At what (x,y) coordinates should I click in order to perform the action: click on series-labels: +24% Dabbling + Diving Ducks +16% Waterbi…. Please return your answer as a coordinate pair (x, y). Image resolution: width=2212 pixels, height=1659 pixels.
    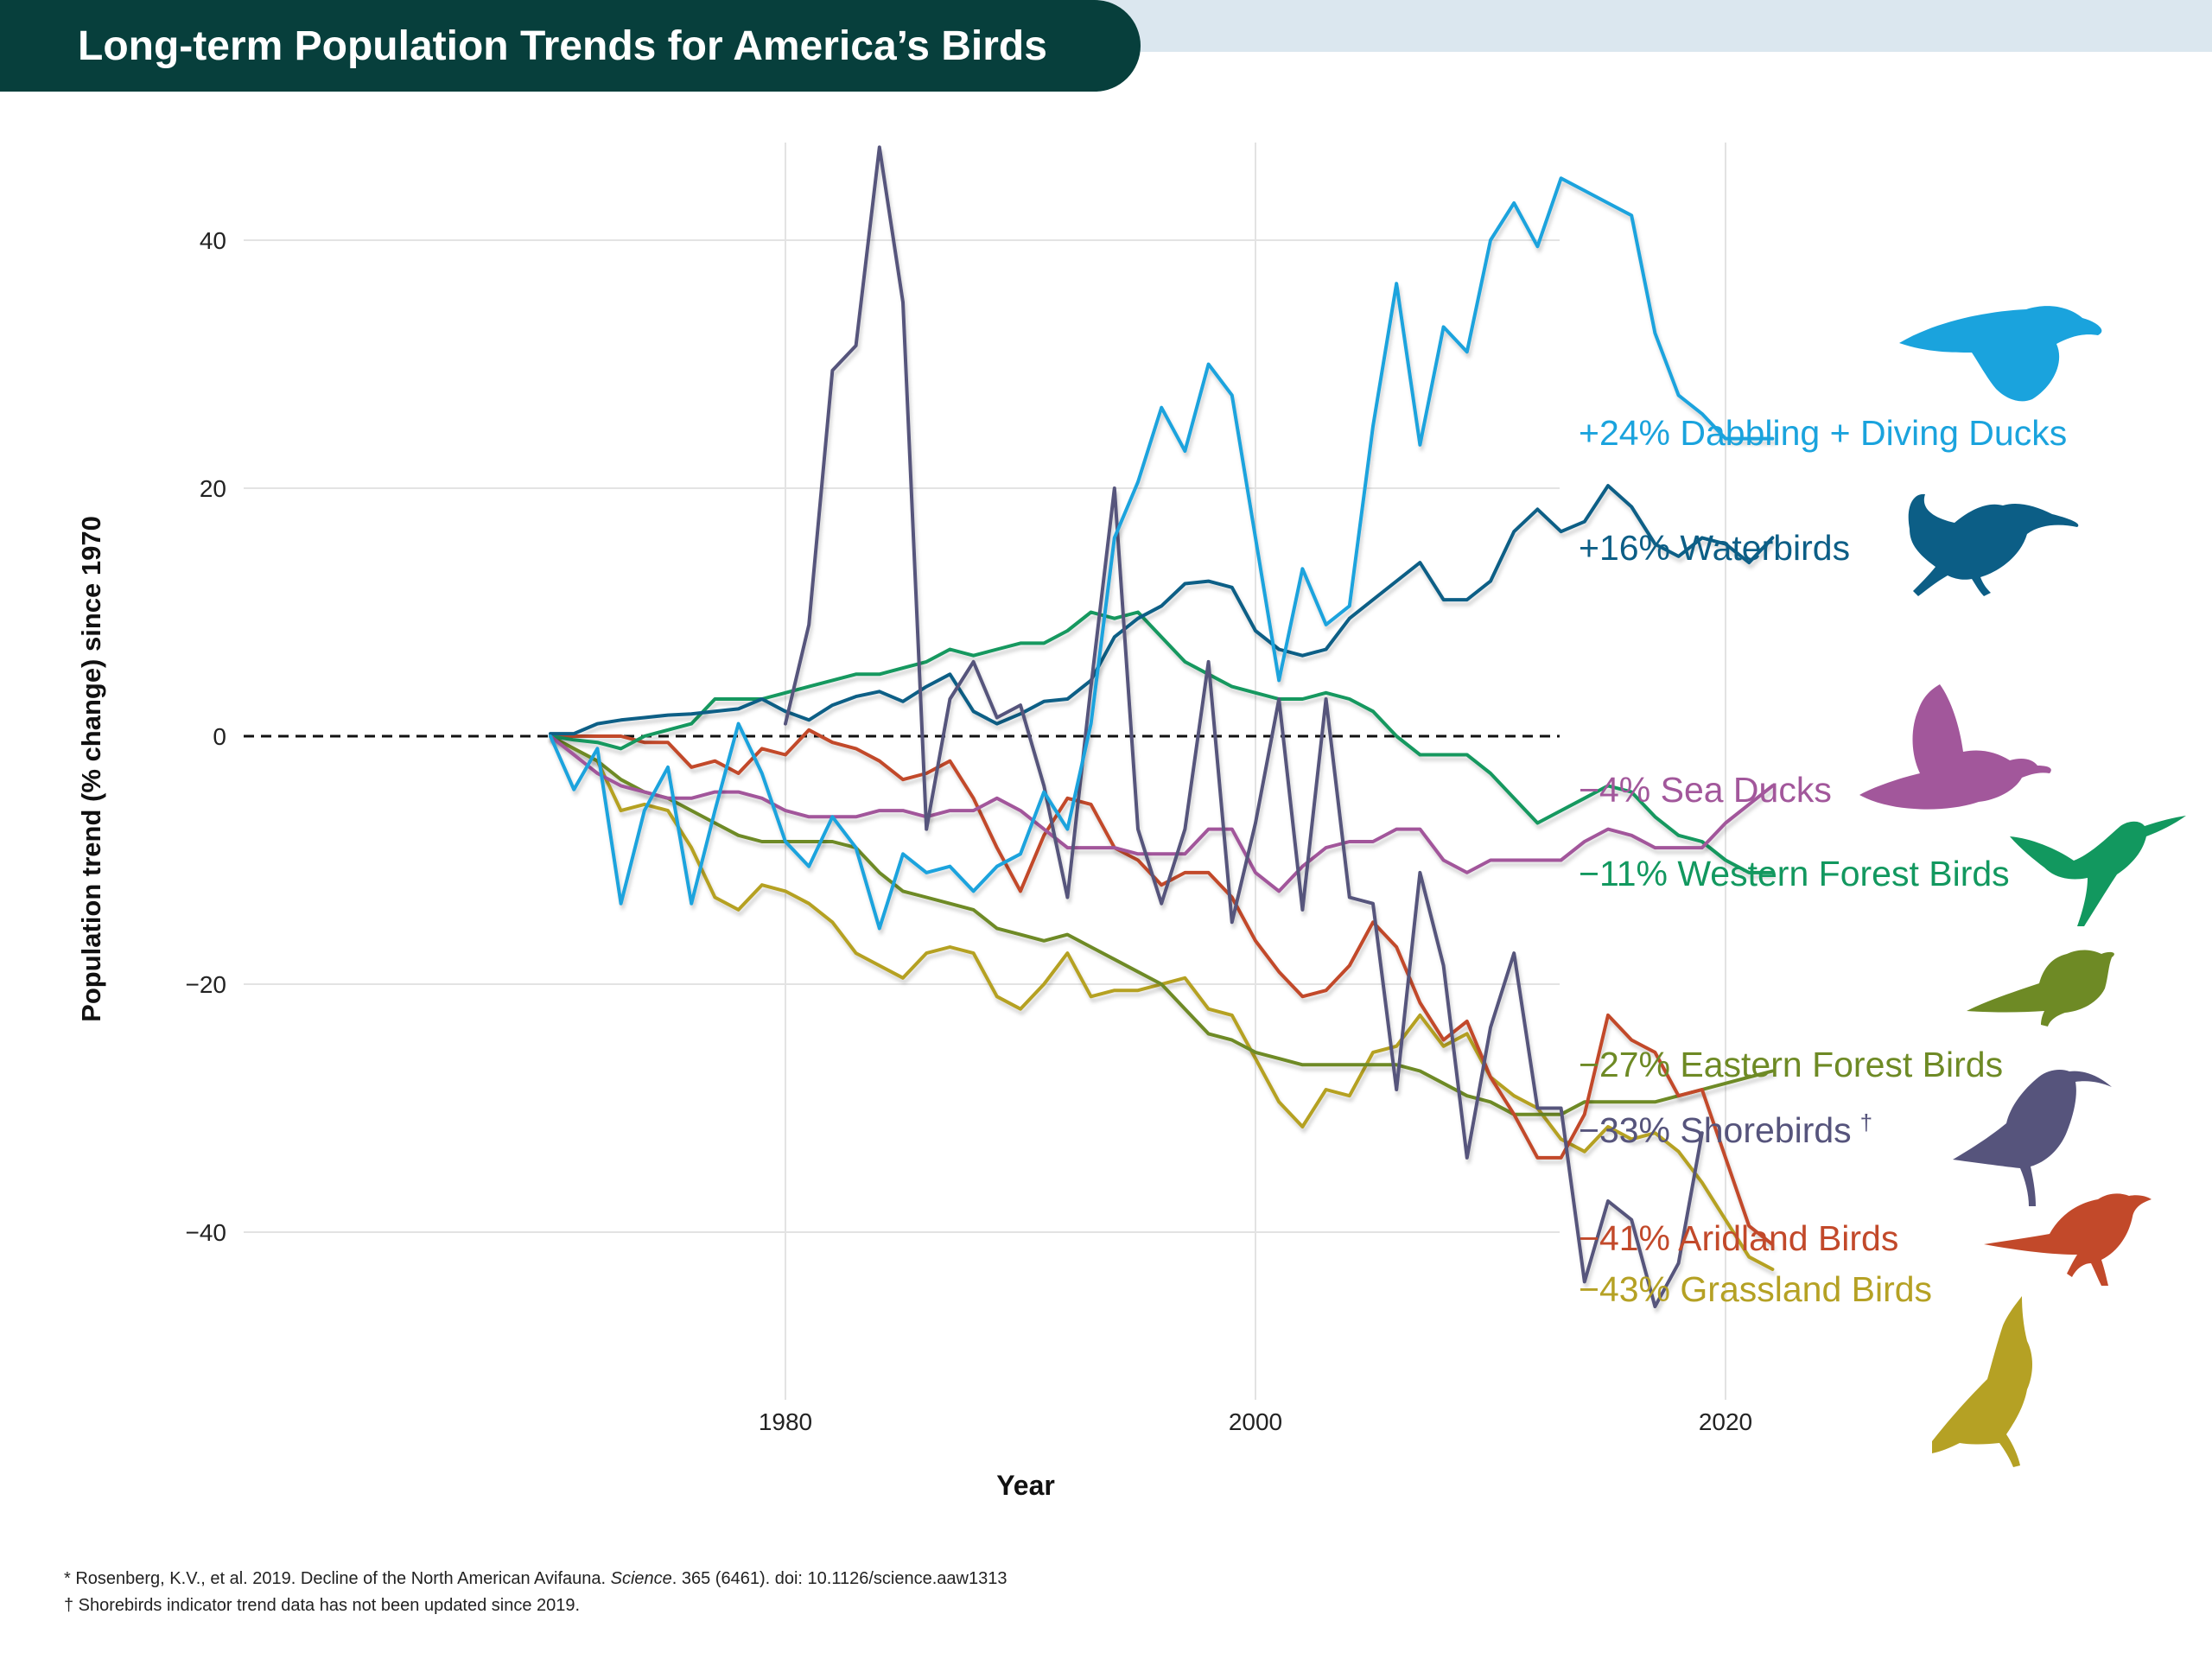
    Looking at the image, I should click on (1823, 861).